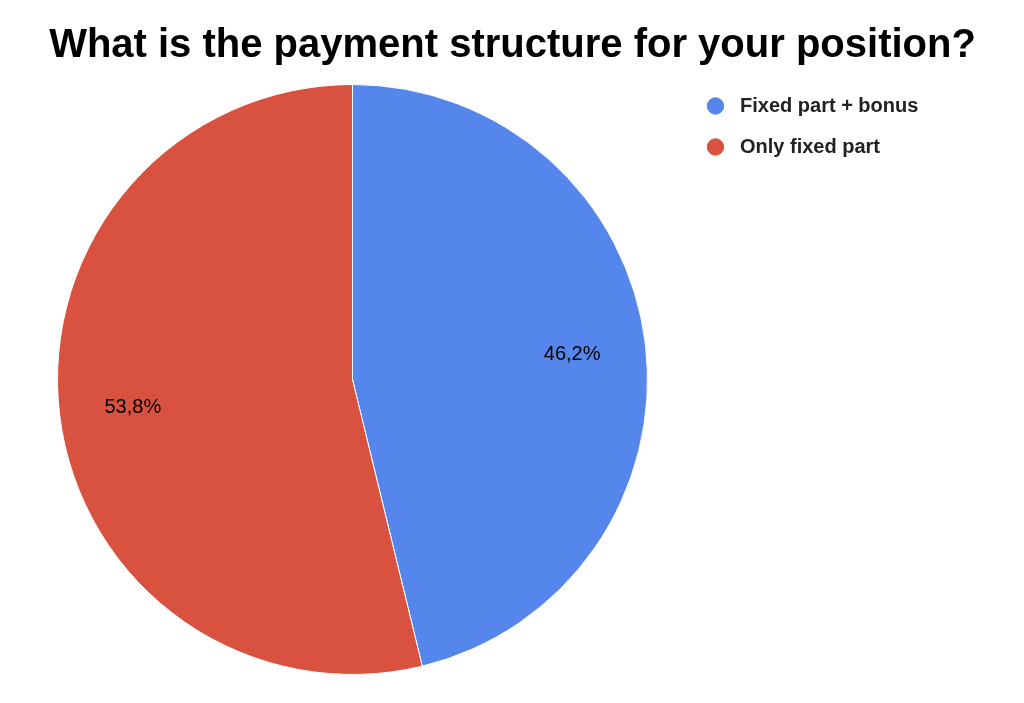 Image resolution: width=1024 pixels, height=703 pixels. What do you see at coordinates (133, 405) in the screenshot?
I see `data-label: 53,8%` at bounding box center [133, 405].